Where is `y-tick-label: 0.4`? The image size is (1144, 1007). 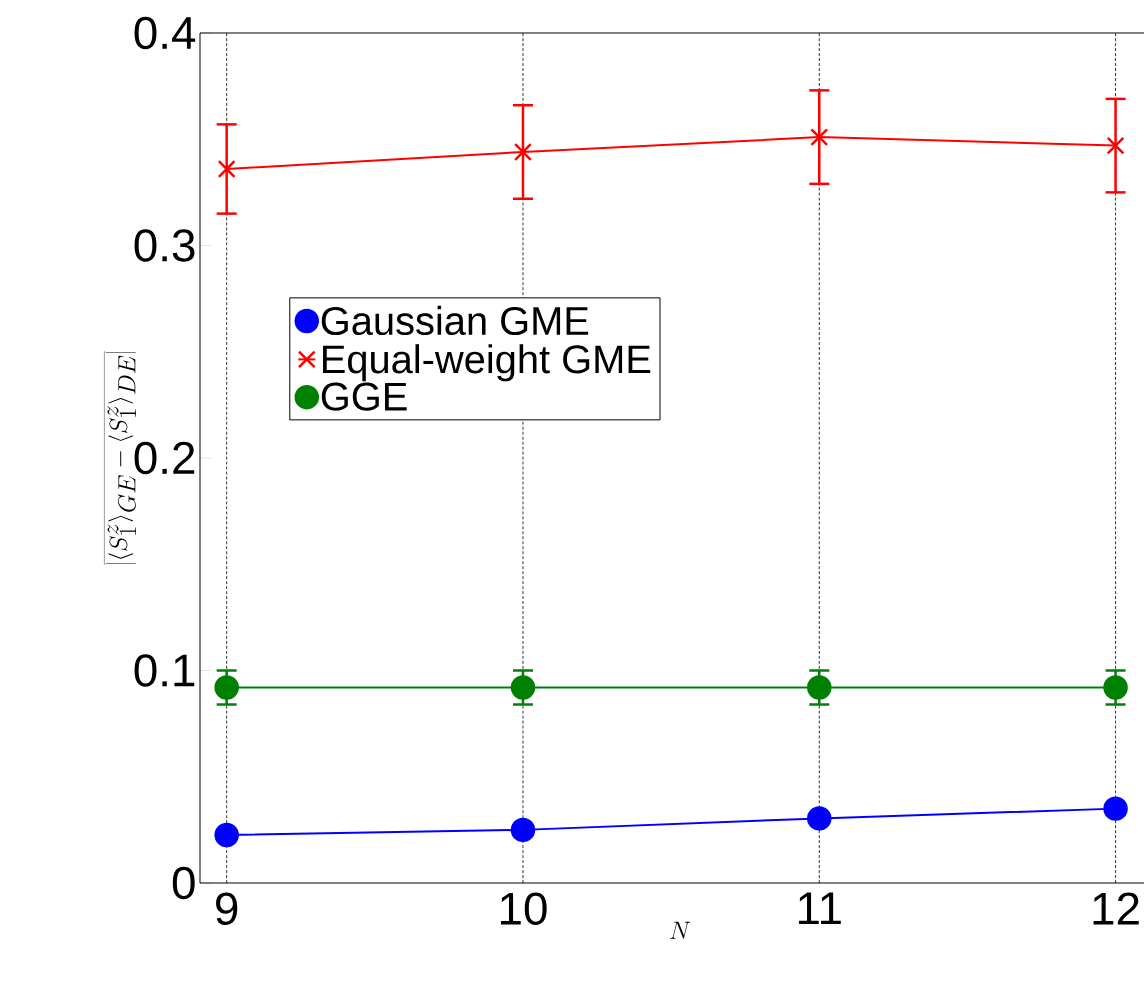 y-tick-label: 0.4 is located at coordinates (165, 33).